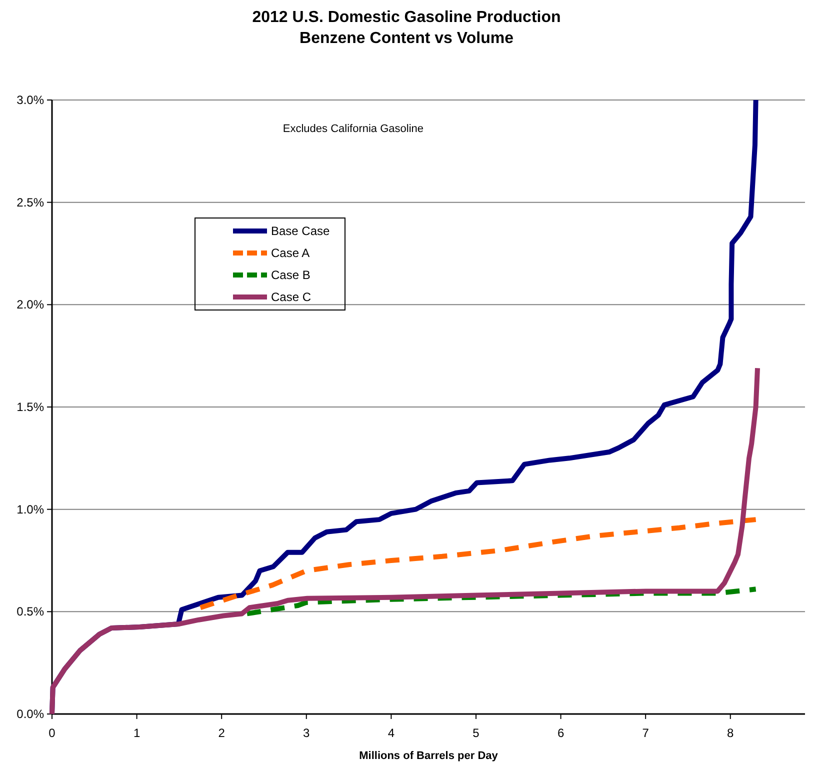  What do you see at coordinates (476, 733) in the screenshot?
I see `x-tick-label: 5` at bounding box center [476, 733].